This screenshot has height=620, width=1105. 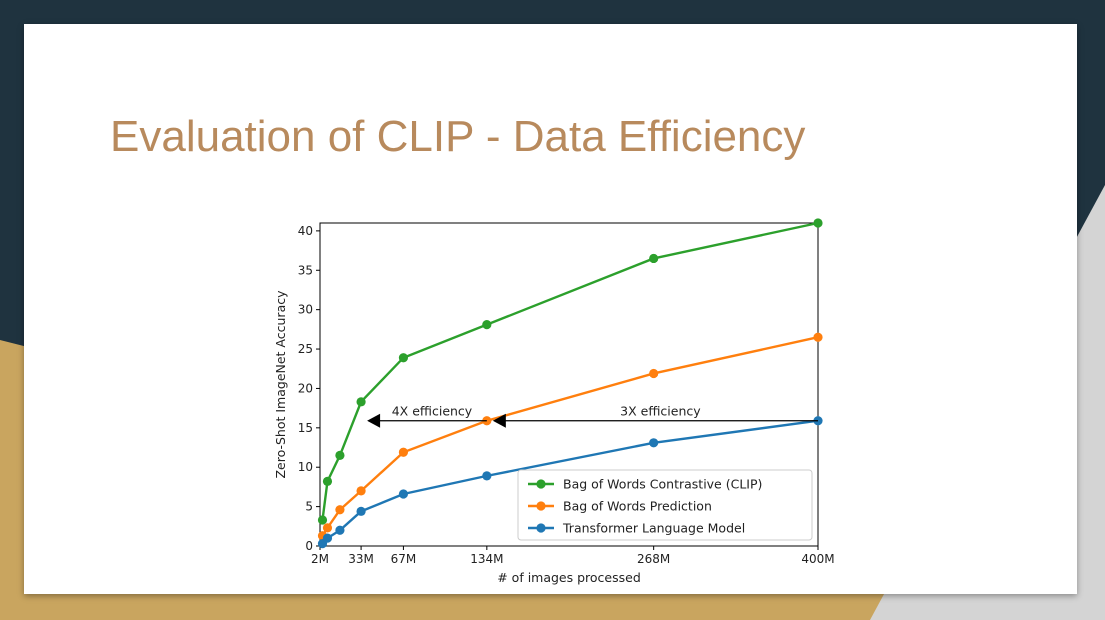 What do you see at coordinates (305, 349) in the screenshot?
I see `y-tick-label: 25` at bounding box center [305, 349].